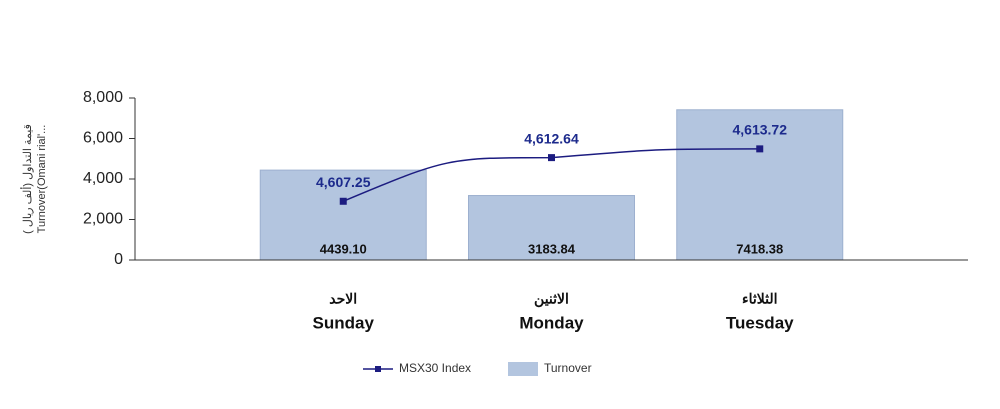 Image resolution: width=1000 pixels, height=409 pixels. Describe the element at coordinates (552, 248) in the screenshot. I see `bar-value-label: 3183.84` at that location.